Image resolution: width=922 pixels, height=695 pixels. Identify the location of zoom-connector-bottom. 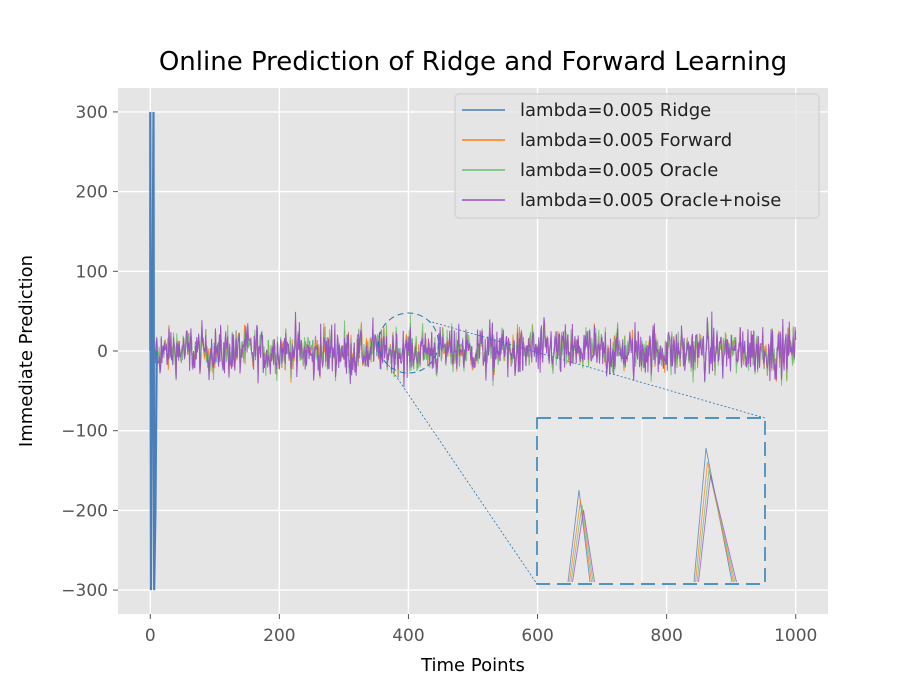
(463, 474).